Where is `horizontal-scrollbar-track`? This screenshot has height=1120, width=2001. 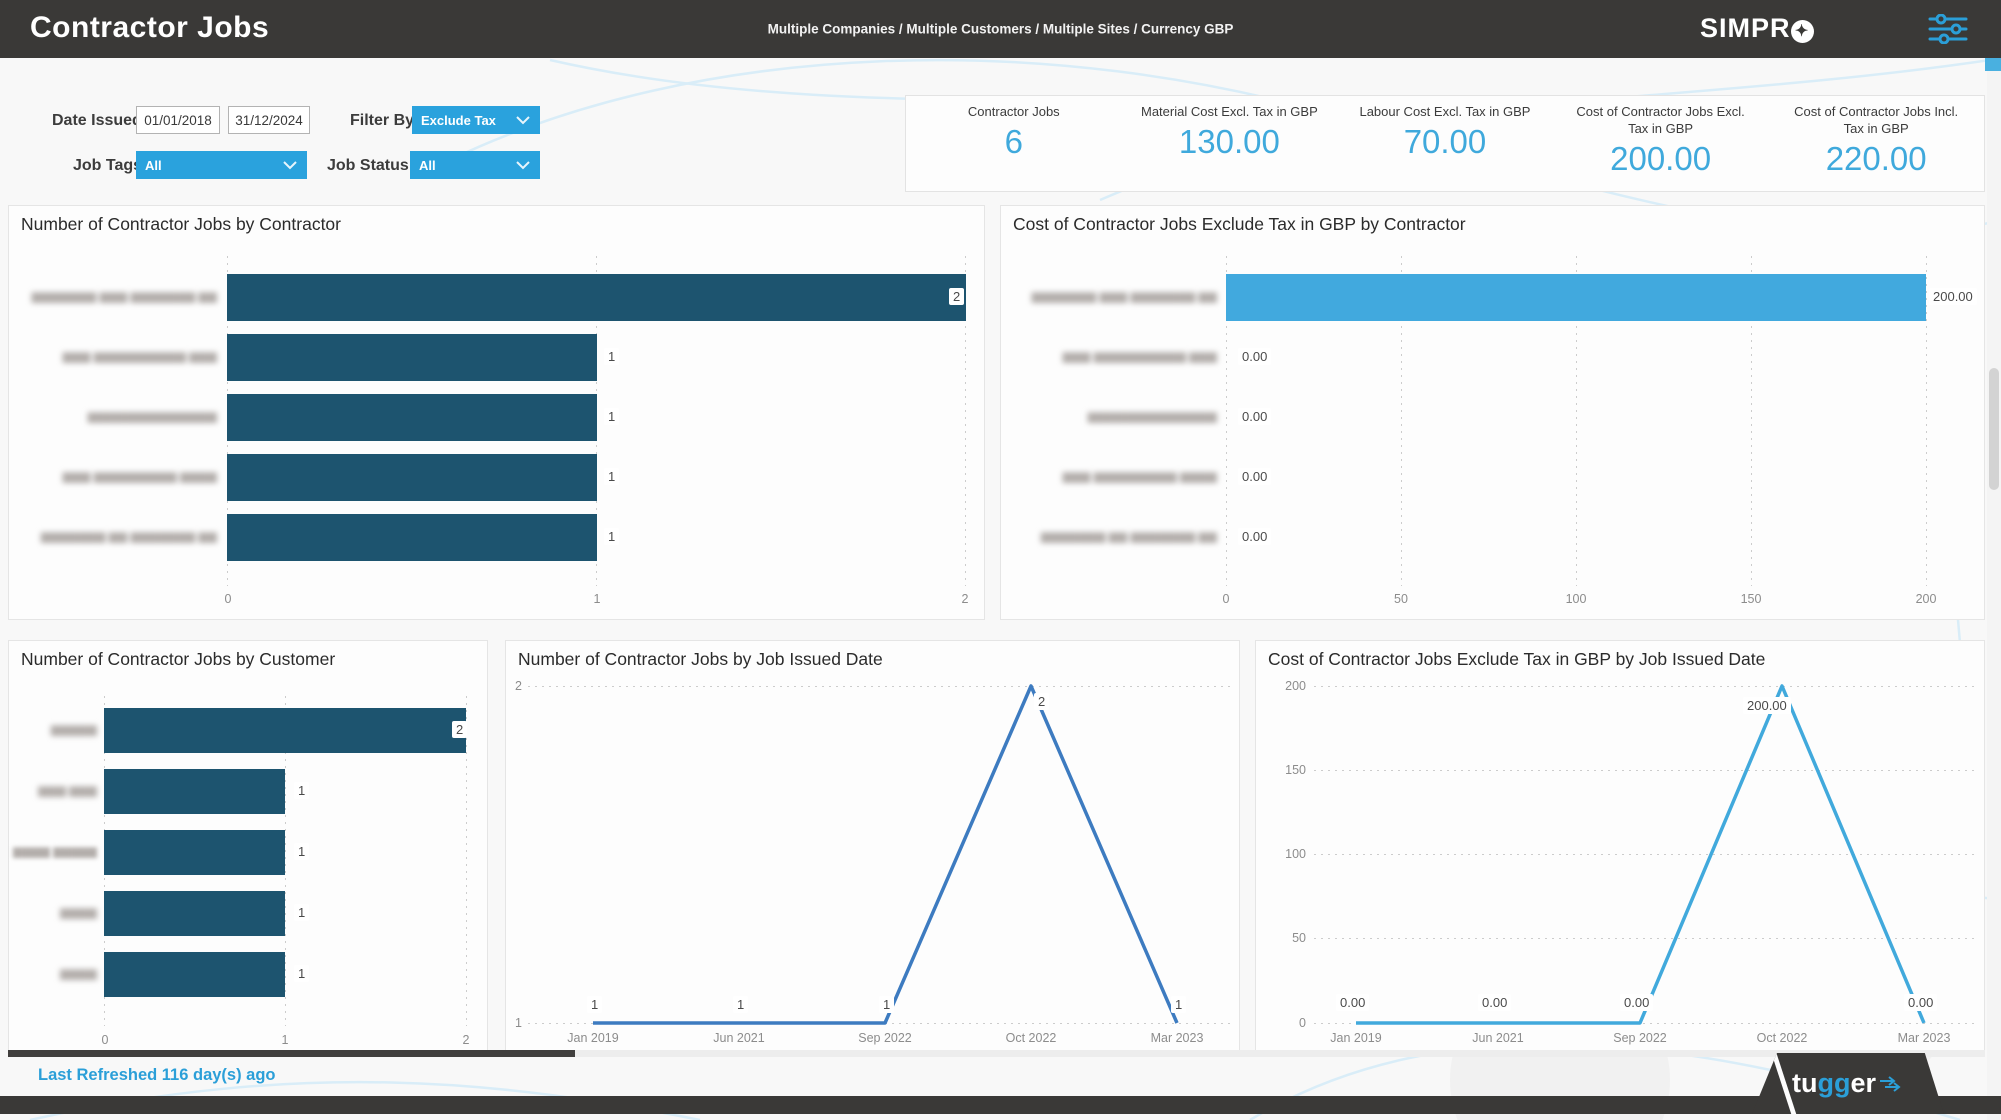
horizontal-scrollbar-track is located at coordinates (996, 1053).